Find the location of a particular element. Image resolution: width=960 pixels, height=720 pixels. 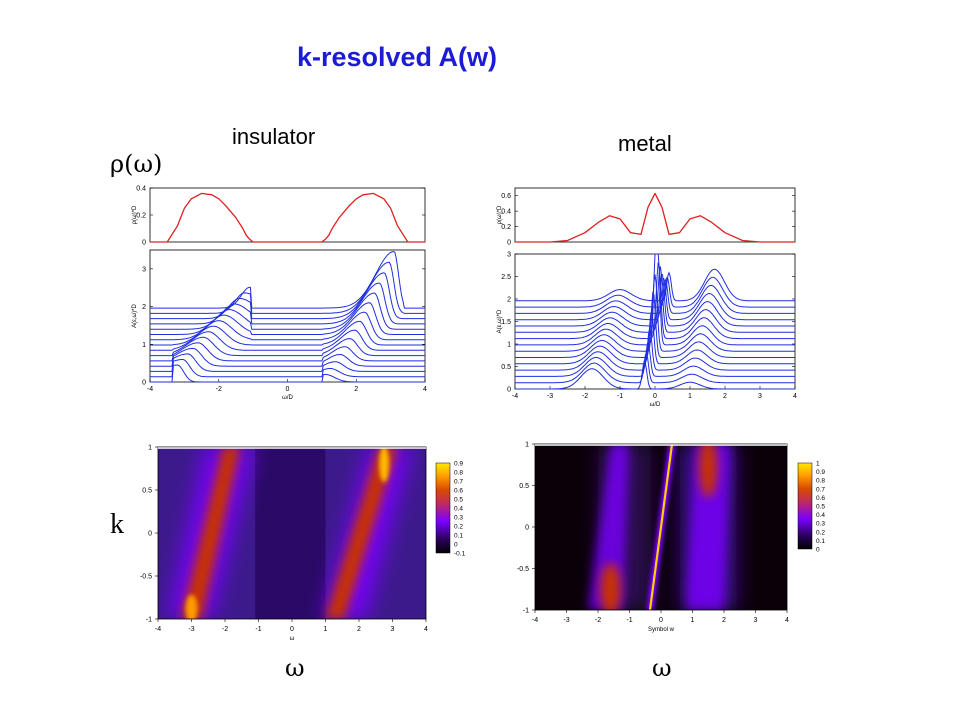

met_akw-xtick-label: 3 is located at coordinates (760, 396).